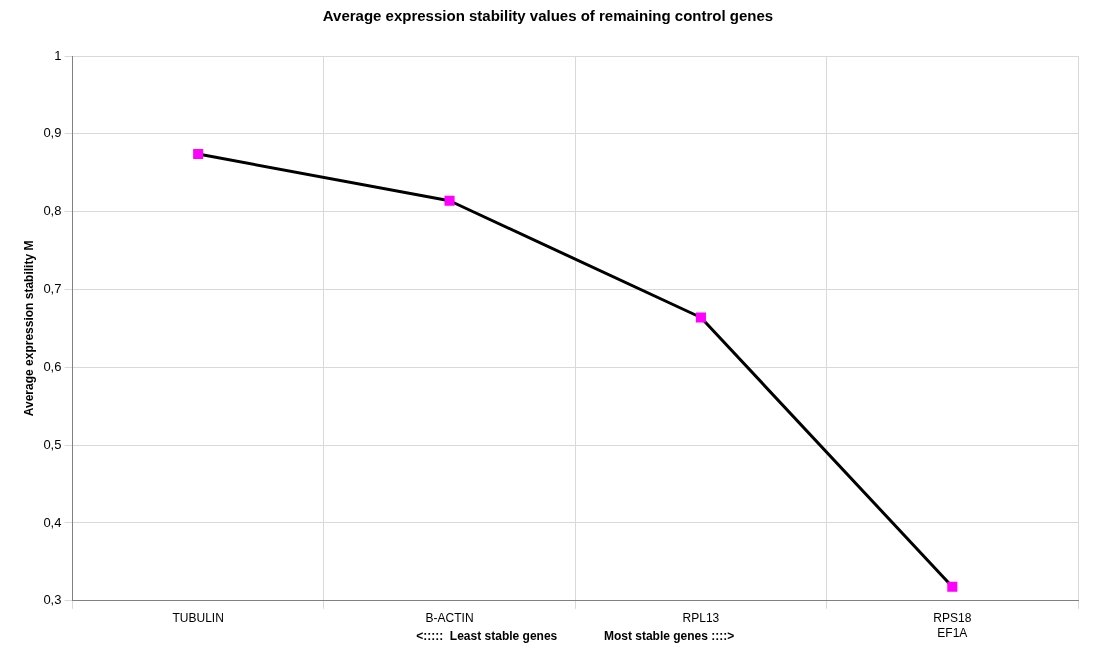 This screenshot has height=660, width=1110. I want to click on y-tick-label: 0,4, so click(52, 522).